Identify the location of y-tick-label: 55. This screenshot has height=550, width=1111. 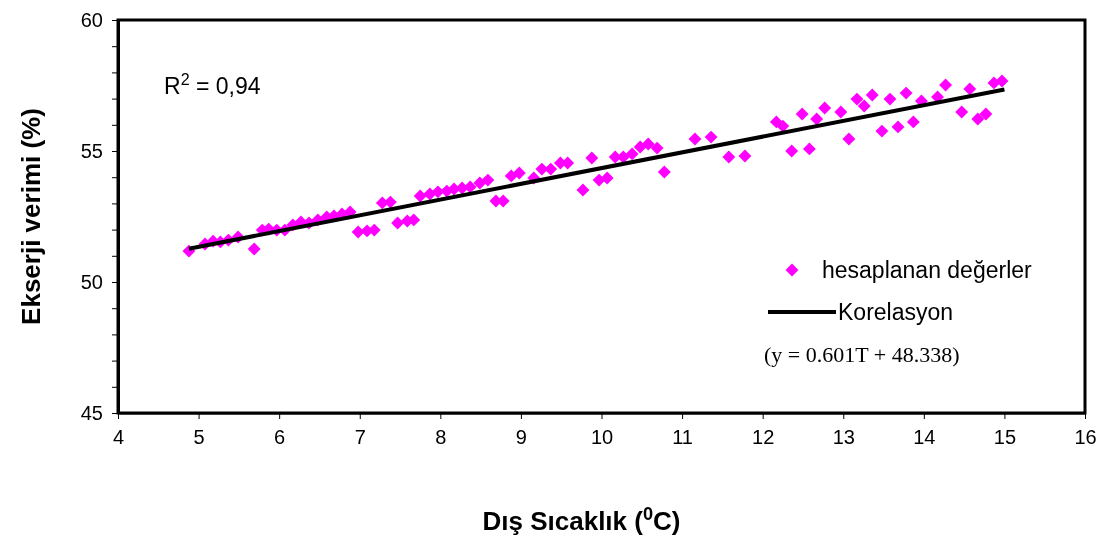
(91, 150).